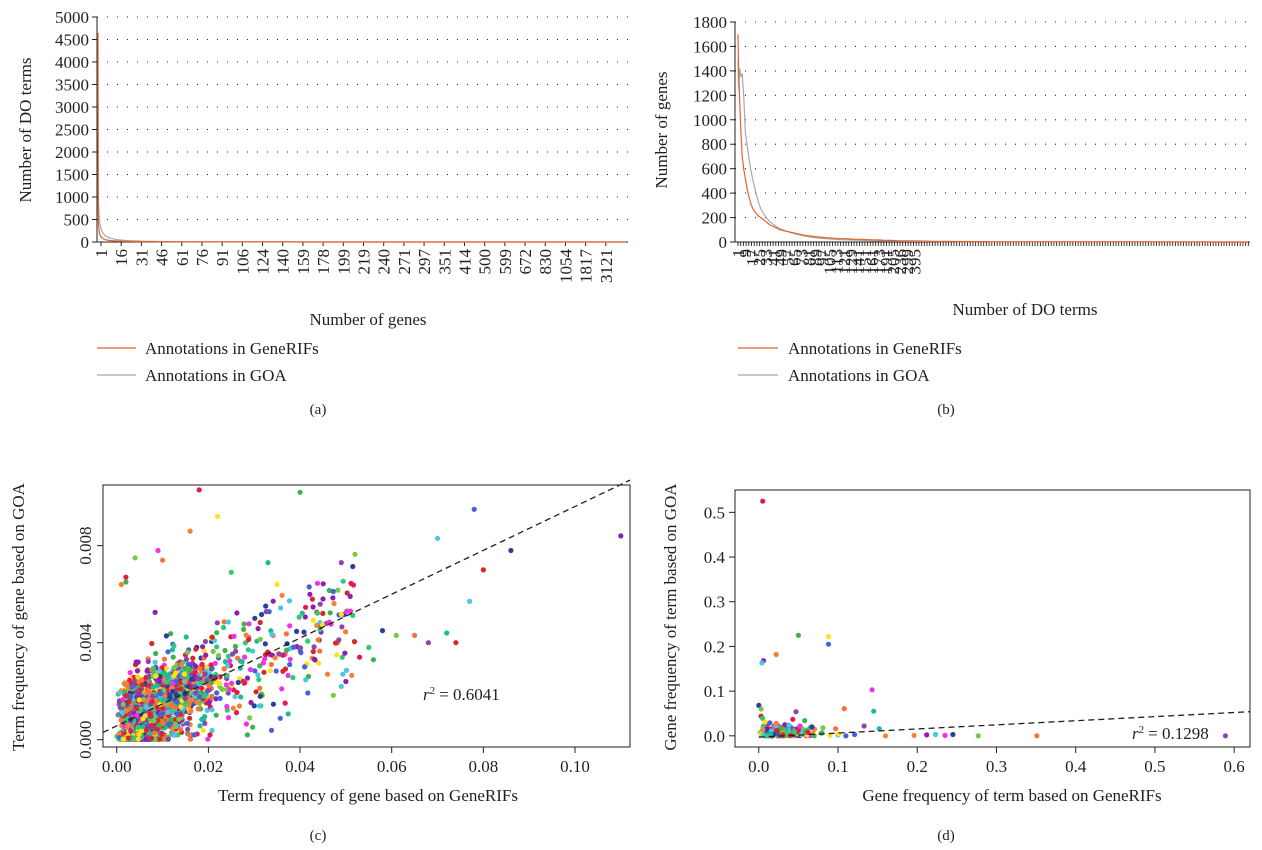  Describe the element at coordinates (433, 691) in the screenshot. I see `panel-c-r-exponent: 2` at that location.